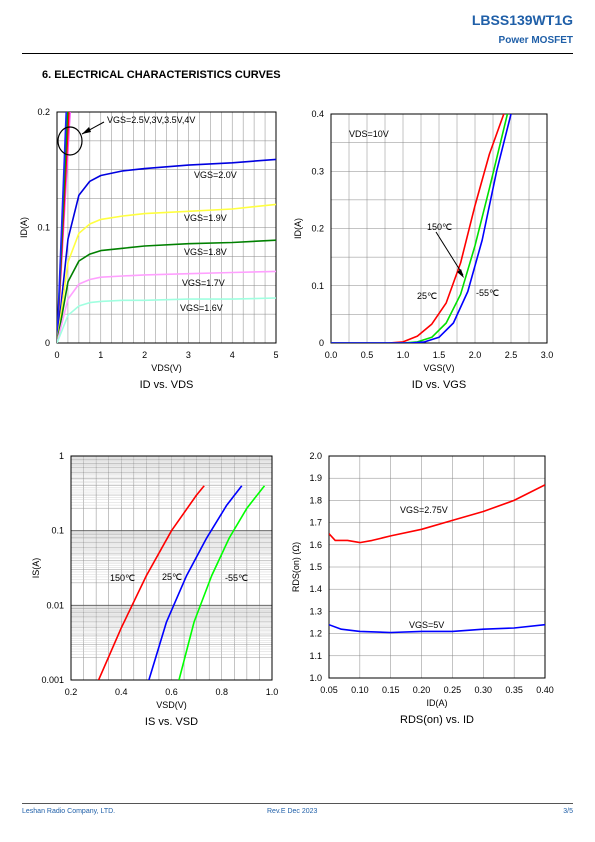 The height and width of the screenshot is (842, 595). Describe the element at coordinates (453, 690) in the screenshot. I see `x-tick-label: 0.25` at that location.